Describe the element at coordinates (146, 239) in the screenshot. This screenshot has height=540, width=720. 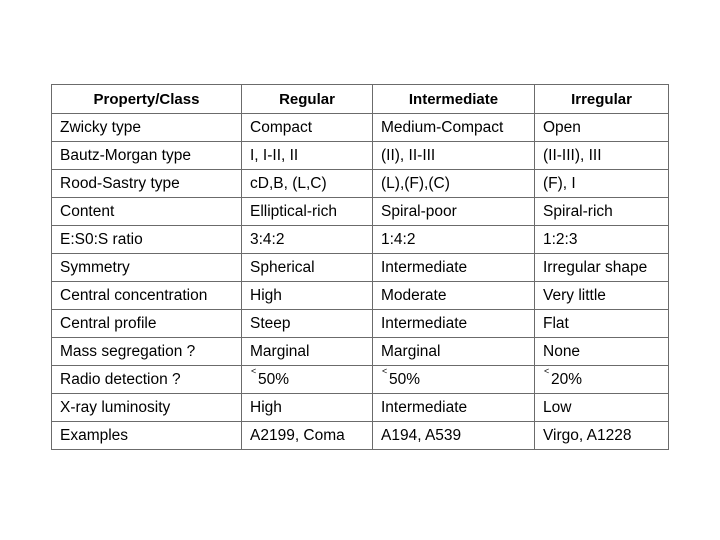
I see `row-label: E:S0:S ratio` at that location.